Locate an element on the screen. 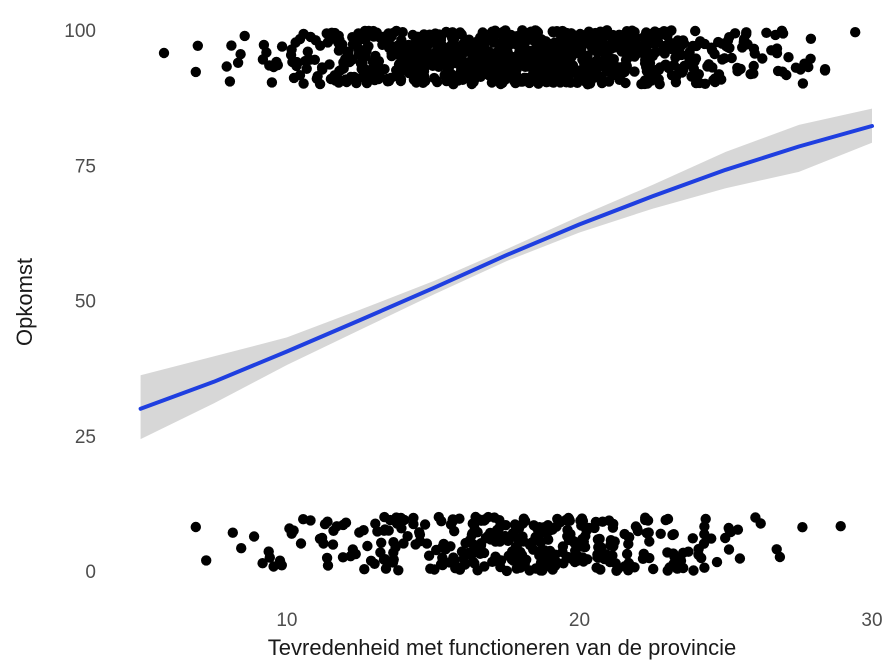  x-tick-label: 30 is located at coordinates (871, 620).